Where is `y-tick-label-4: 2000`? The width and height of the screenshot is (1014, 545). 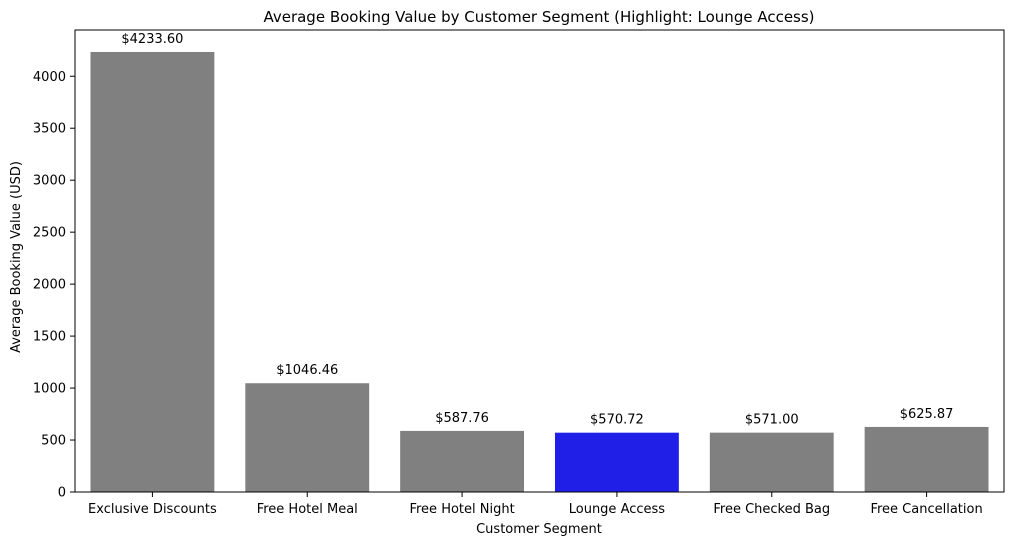 y-tick-label-4: 2000 is located at coordinates (49, 285).